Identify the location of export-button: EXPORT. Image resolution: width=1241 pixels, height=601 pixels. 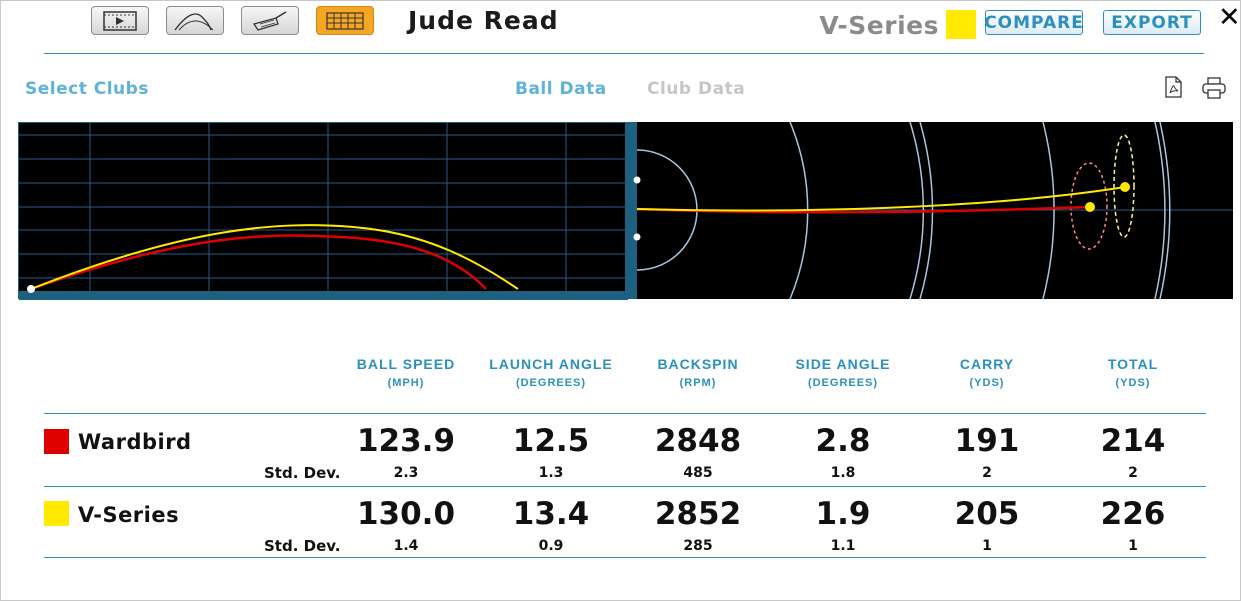
(1152, 22).